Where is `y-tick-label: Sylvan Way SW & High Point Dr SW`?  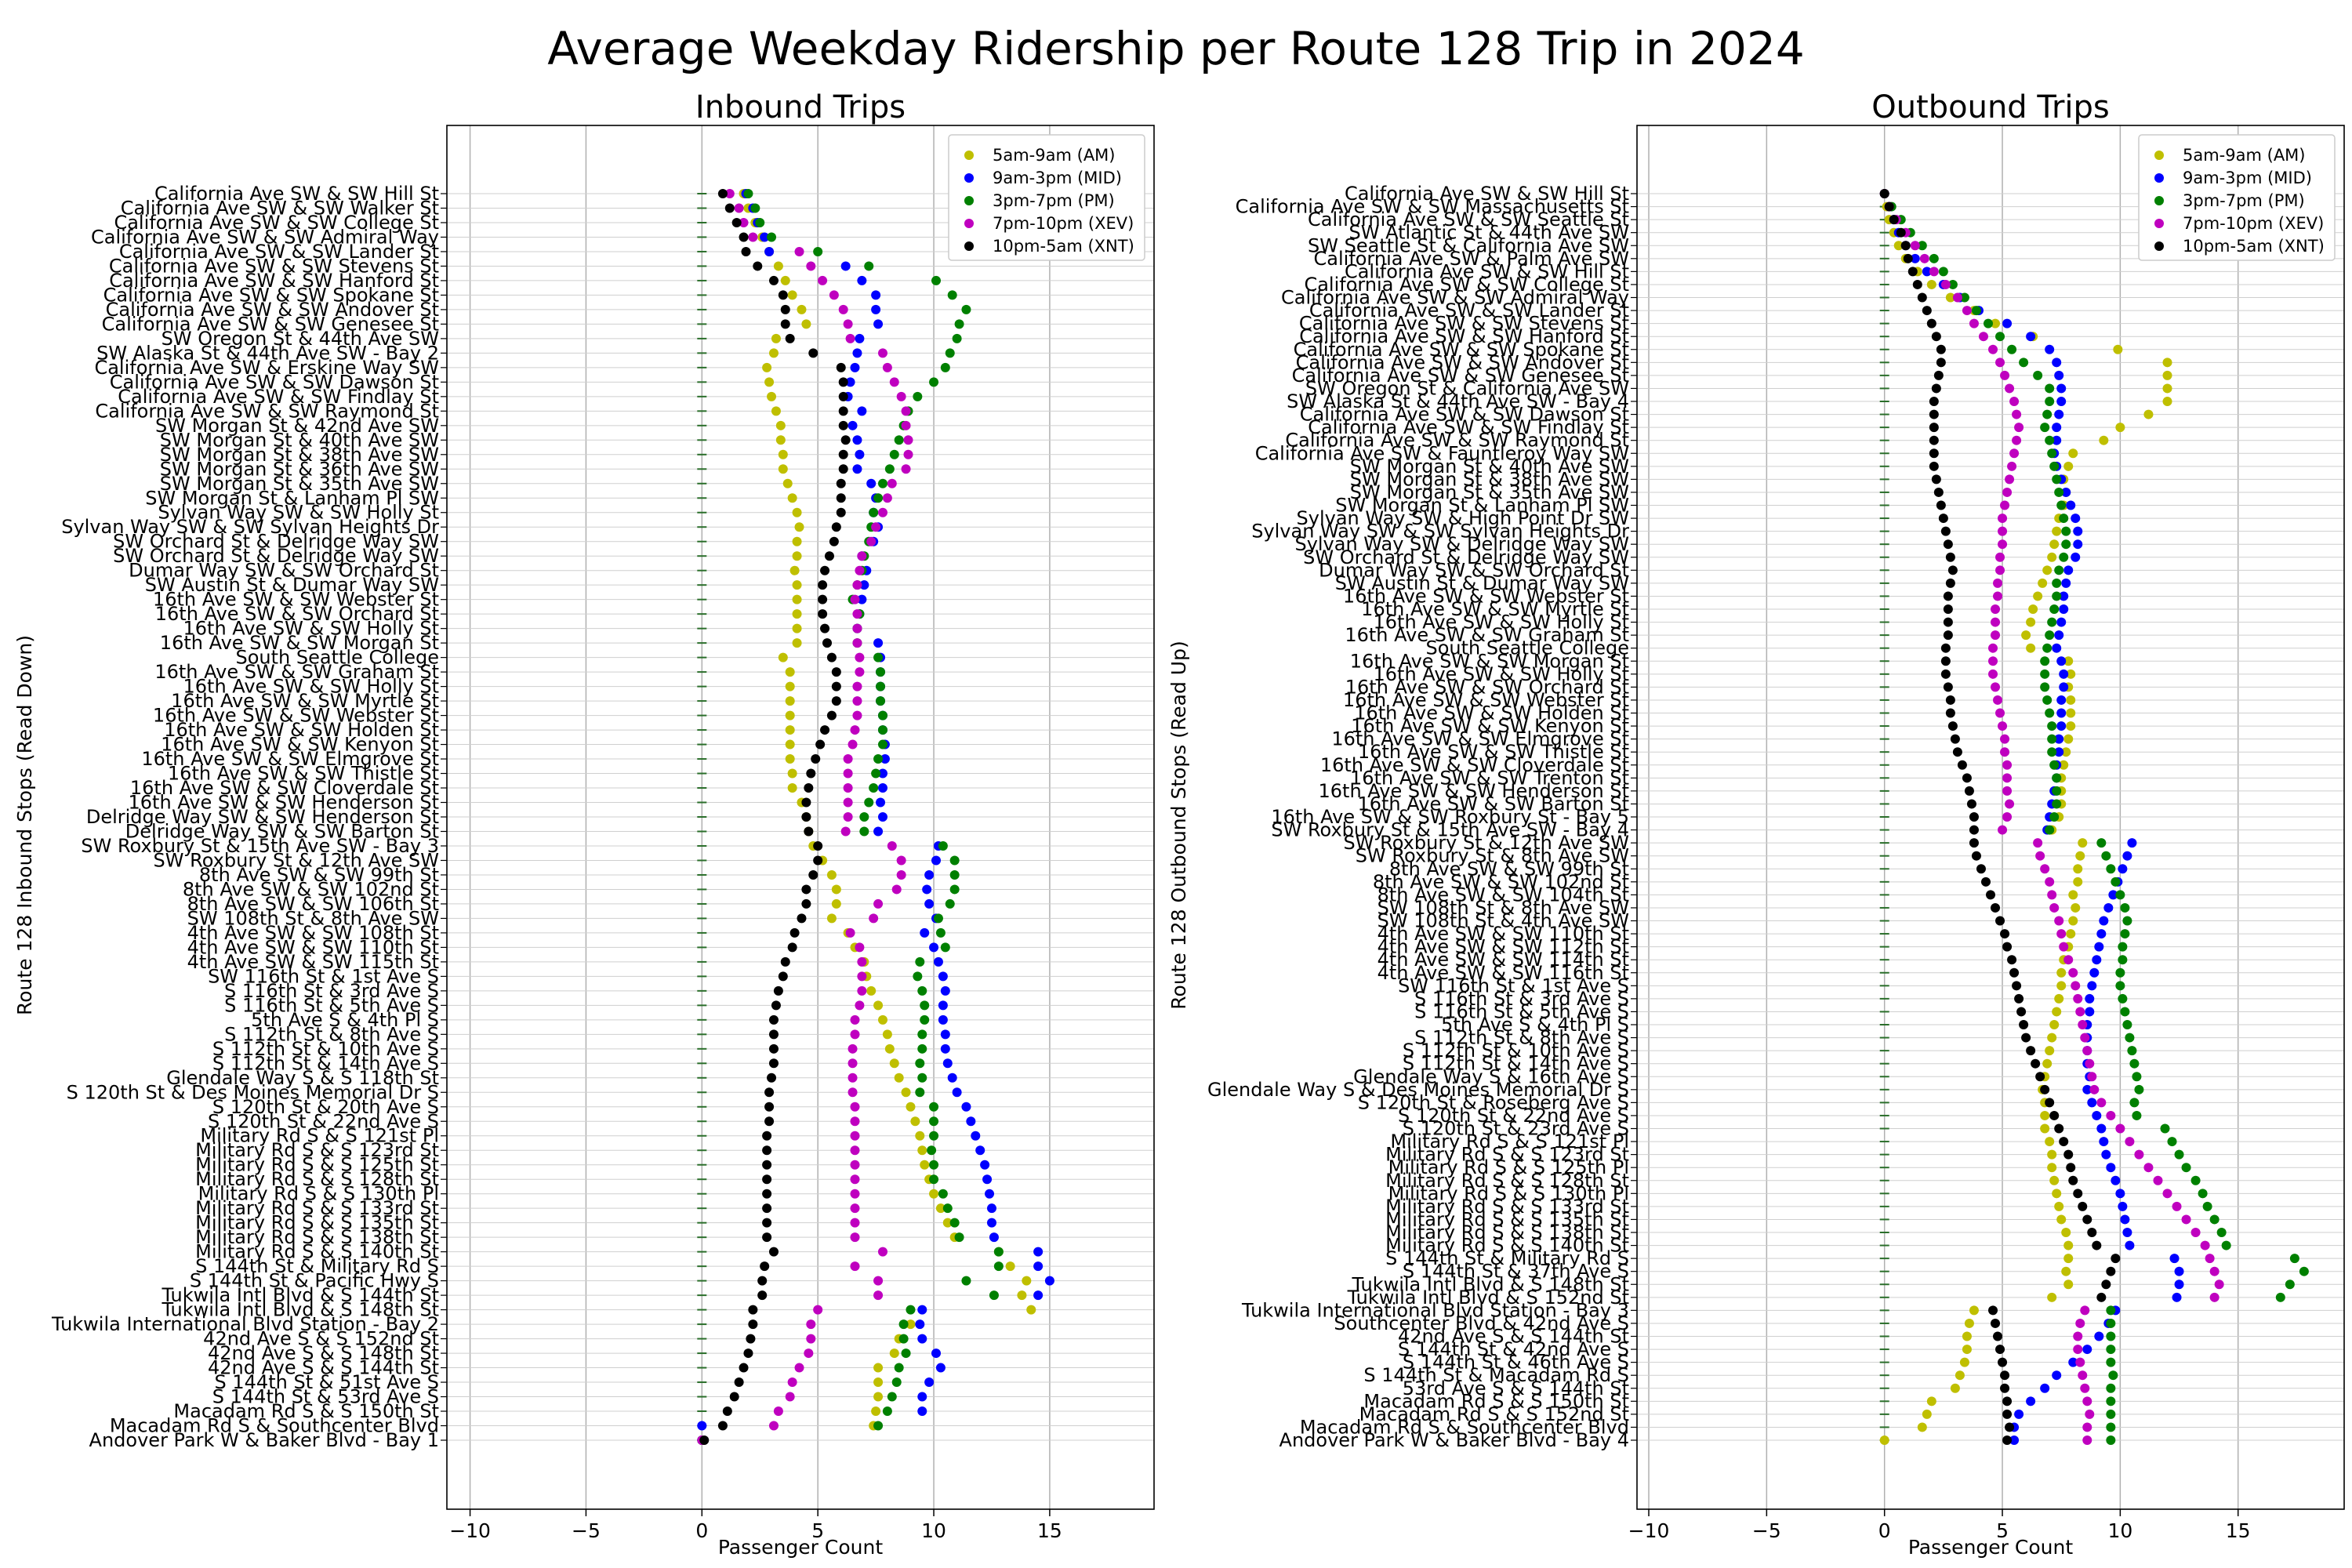
y-tick-label: Sylvan Way SW & High Point Dr SW is located at coordinates (1463, 518).